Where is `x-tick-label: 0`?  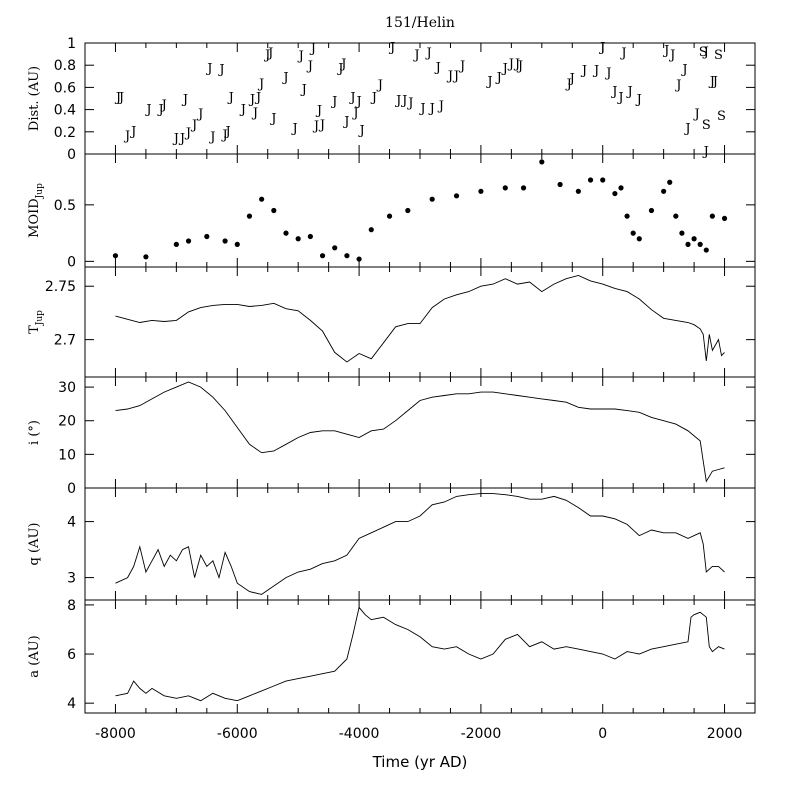
x-tick-label: 0 is located at coordinates (602, 734).